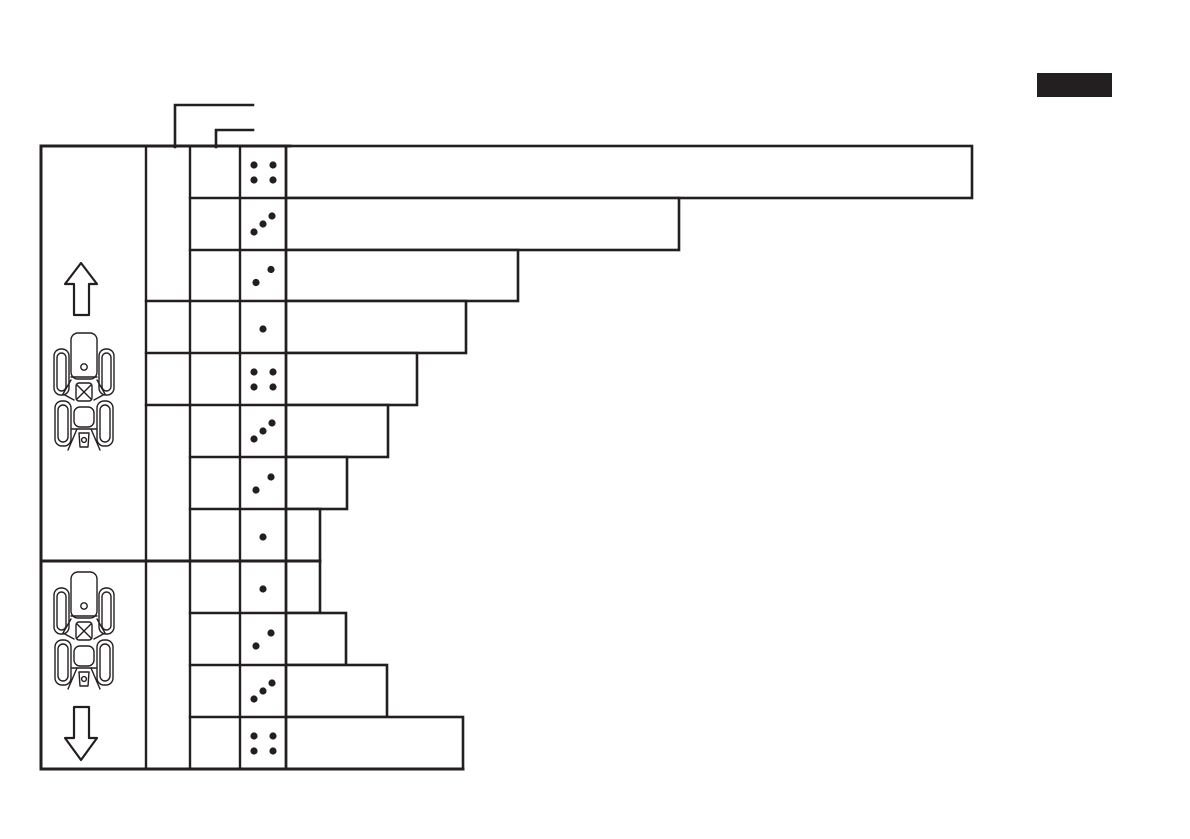 The height and width of the screenshot is (839, 1190). What do you see at coordinates (238, 457) in the screenshot?
I see `row-boundaries` at bounding box center [238, 457].